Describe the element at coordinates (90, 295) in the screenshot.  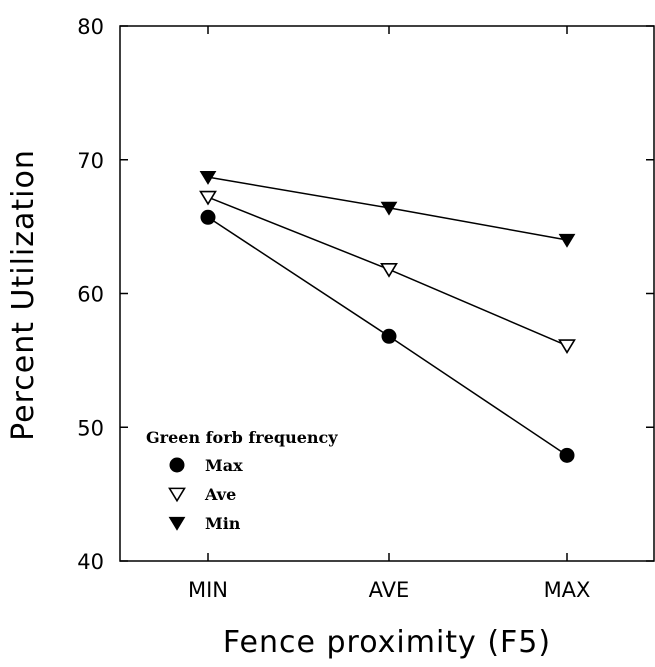
I see `y-tick-label: 60` at that location.